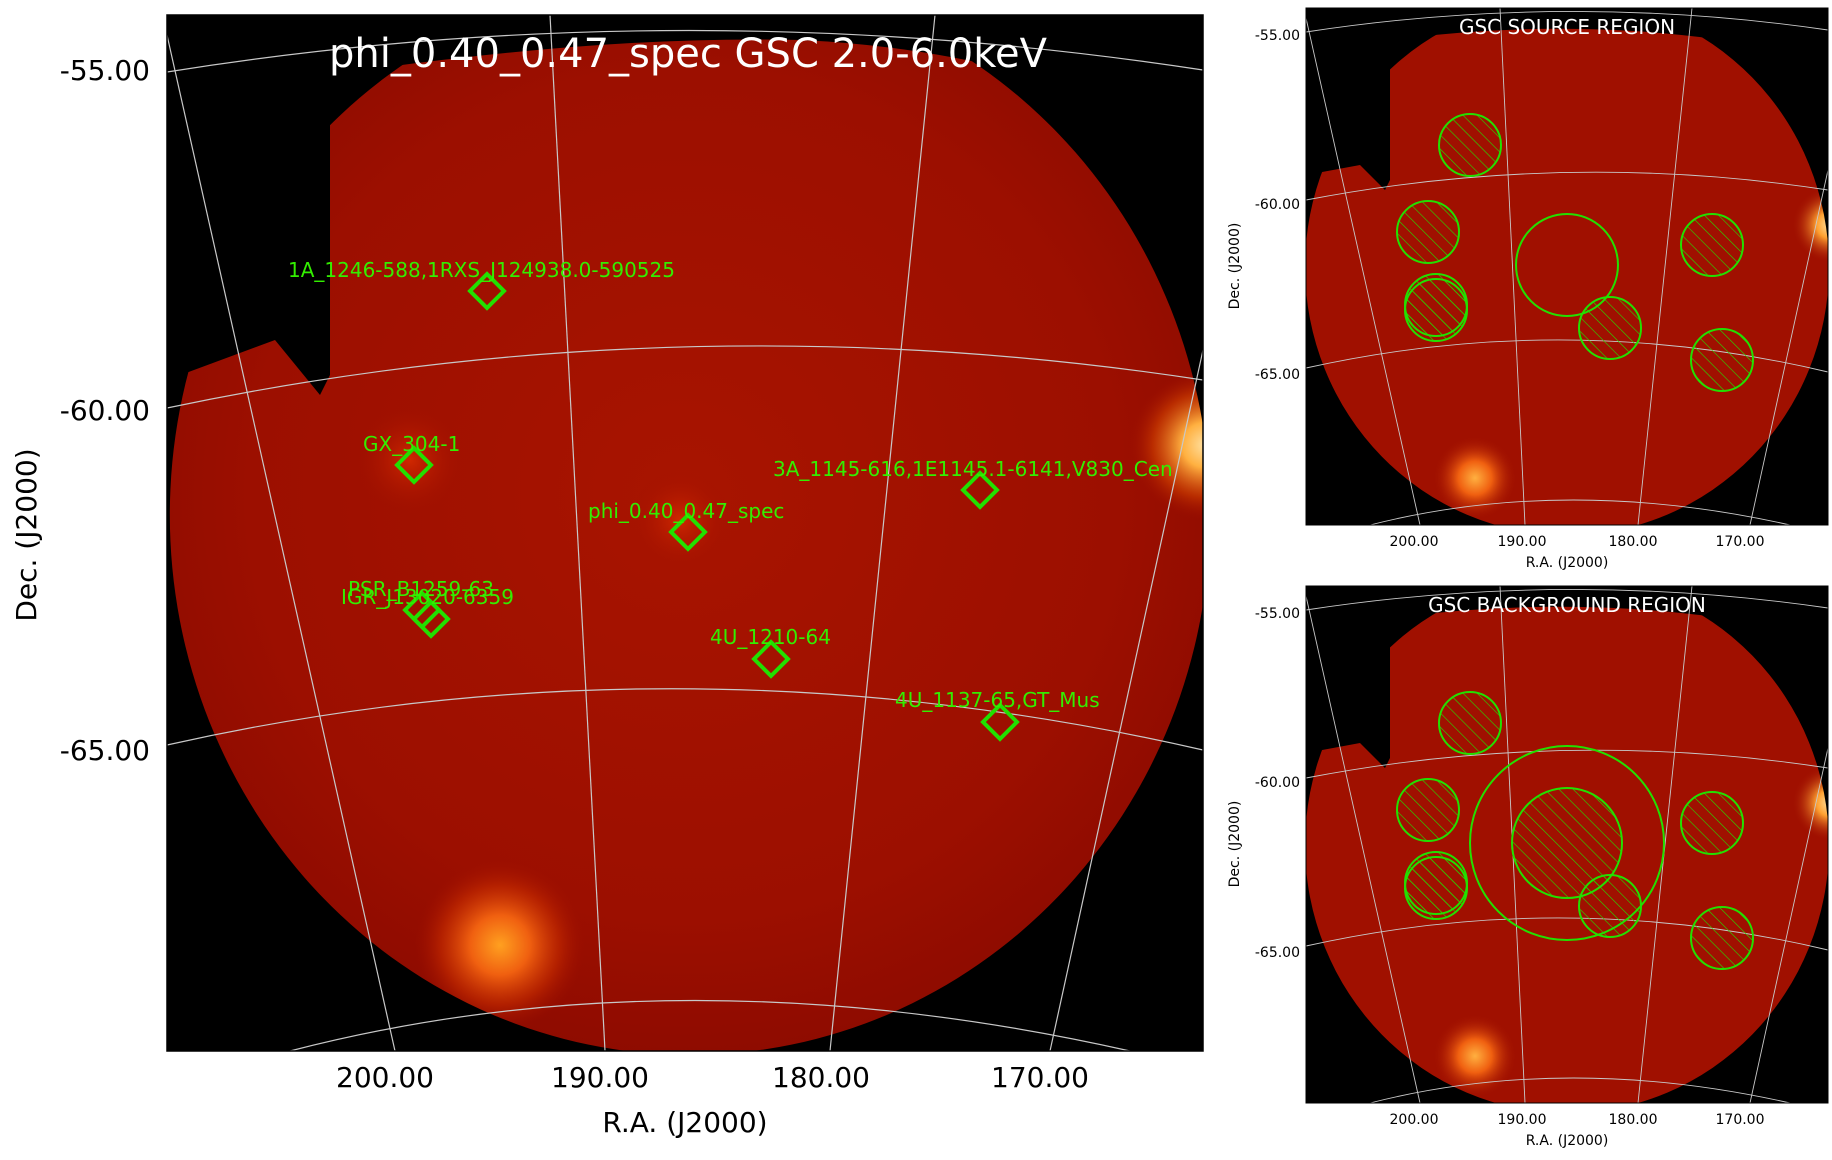  I want to click on source-label: IGR_J13020-6359, so click(427, 597).